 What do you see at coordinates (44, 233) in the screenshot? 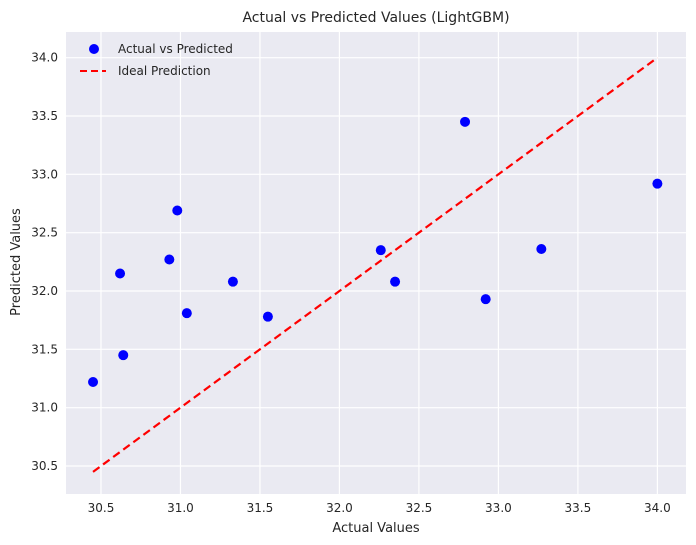
I see `y-tick-label: 32.5` at bounding box center [44, 233].